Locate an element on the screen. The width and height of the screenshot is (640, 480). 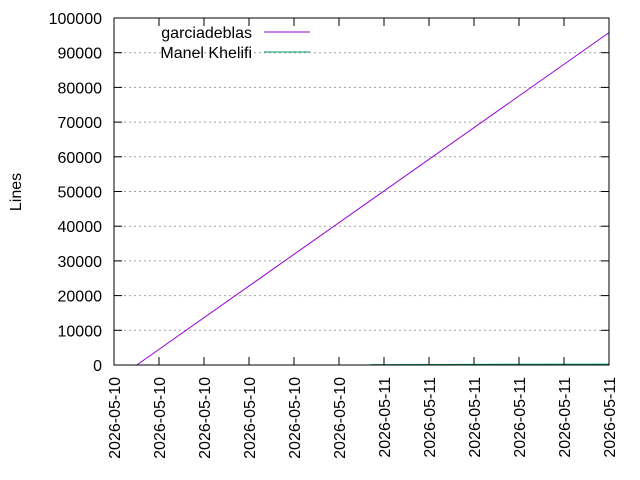
y-tick-label: 80000 is located at coordinates (80, 88).